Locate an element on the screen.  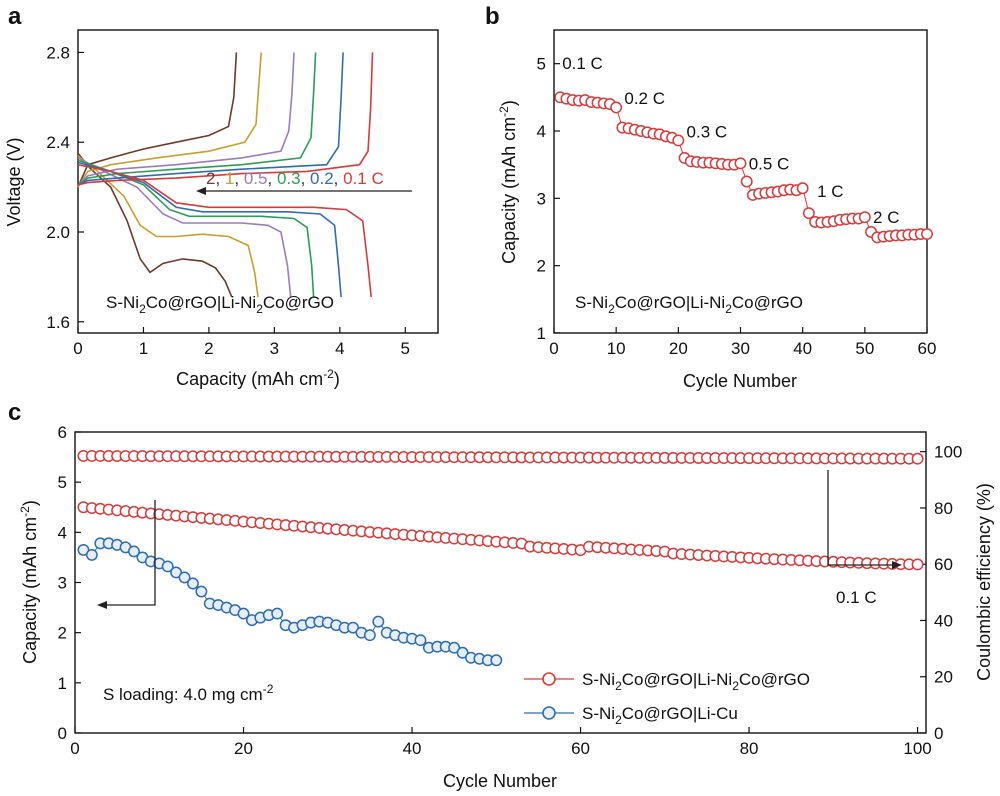
panel-c-xtick-label: 40 is located at coordinates (412, 748).